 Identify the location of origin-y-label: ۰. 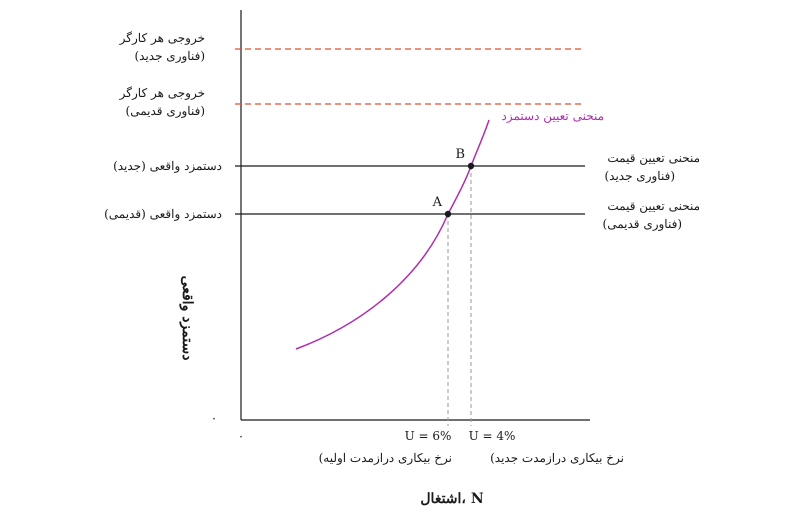
(214, 418).